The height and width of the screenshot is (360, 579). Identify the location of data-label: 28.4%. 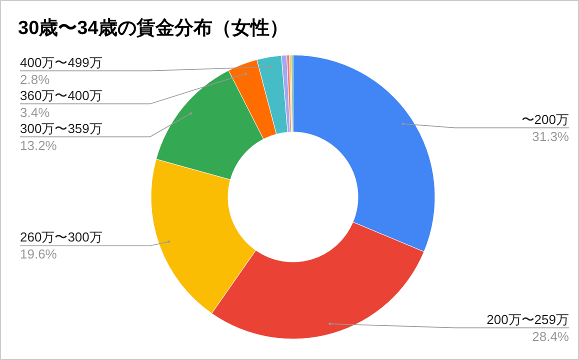
(551, 336).